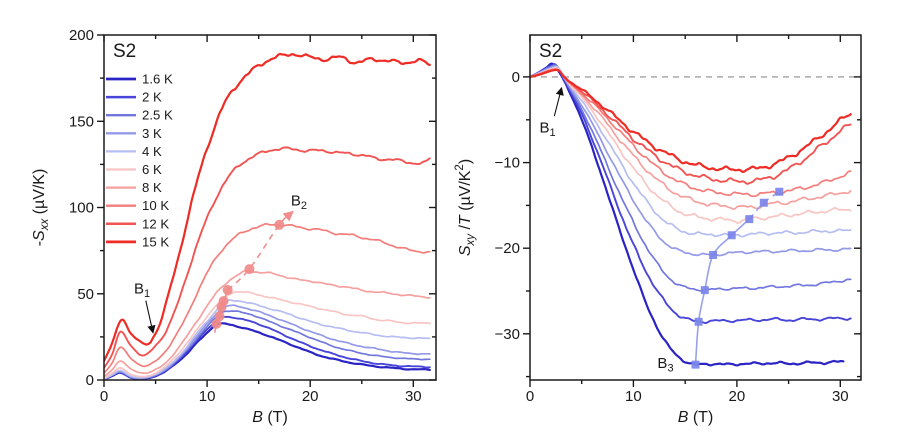 The width and height of the screenshot is (905, 446). Describe the element at coordinates (299, 203) in the screenshot. I see `annotation-label-B2: B2` at that location.